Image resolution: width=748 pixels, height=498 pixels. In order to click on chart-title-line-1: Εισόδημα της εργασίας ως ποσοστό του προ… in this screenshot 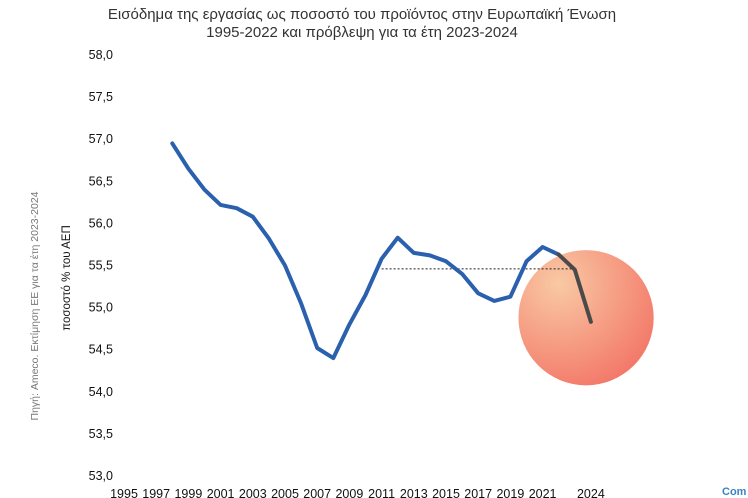, I will do `click(362, 14)`.